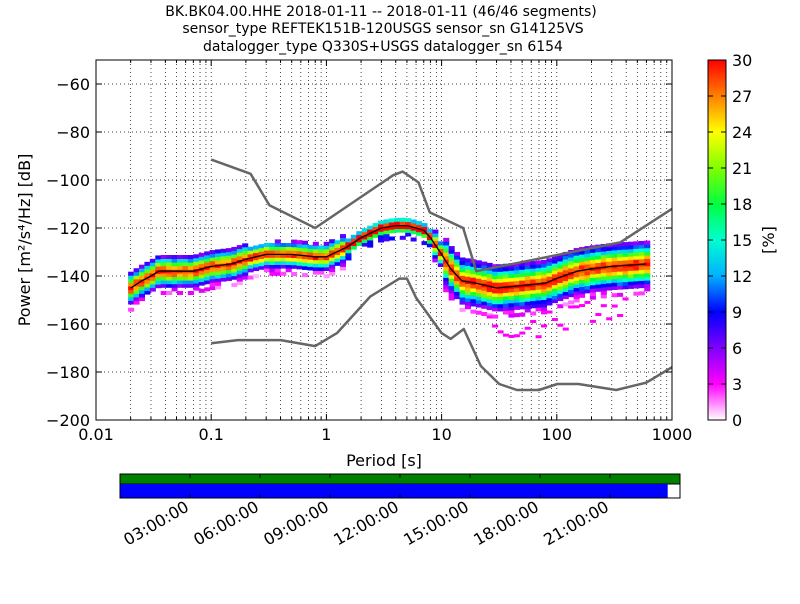 The width and height of the screenshot is (800, 604). What do you see at coordinates (68, 228) in the screenshot?
I see `y-tick-label: −120` at bounding box center [68, 228].